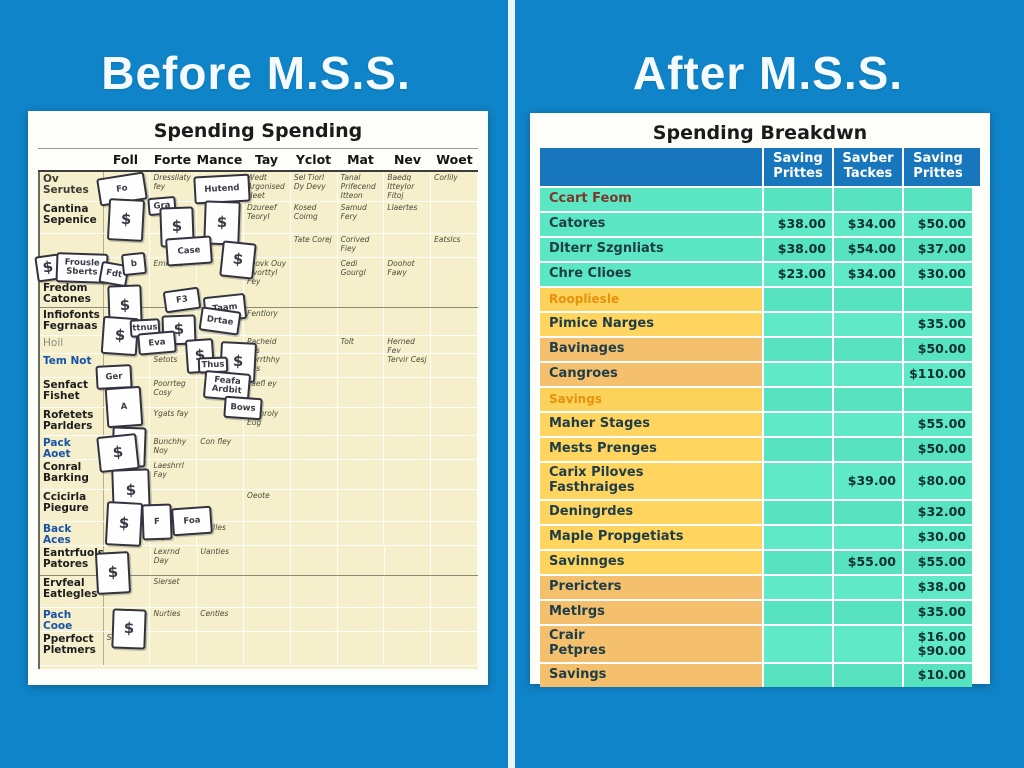  Describe the element at coordinates (768, 73) in the screenshot. I see `after-title: After M.S.S.` at that location.